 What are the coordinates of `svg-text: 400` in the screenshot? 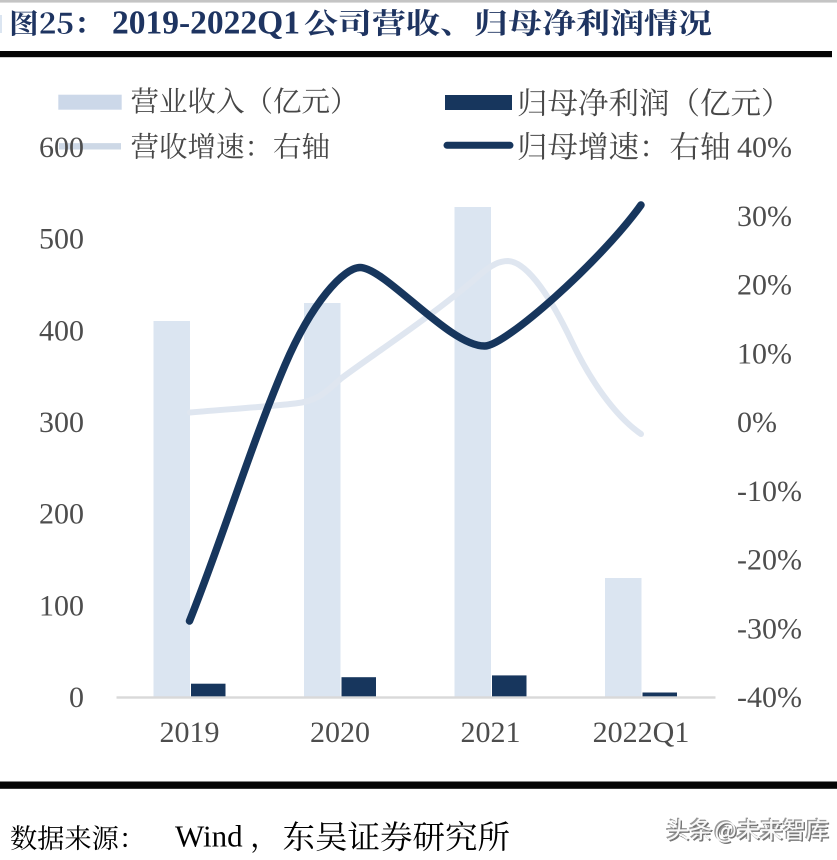 It's located at (61, 330).